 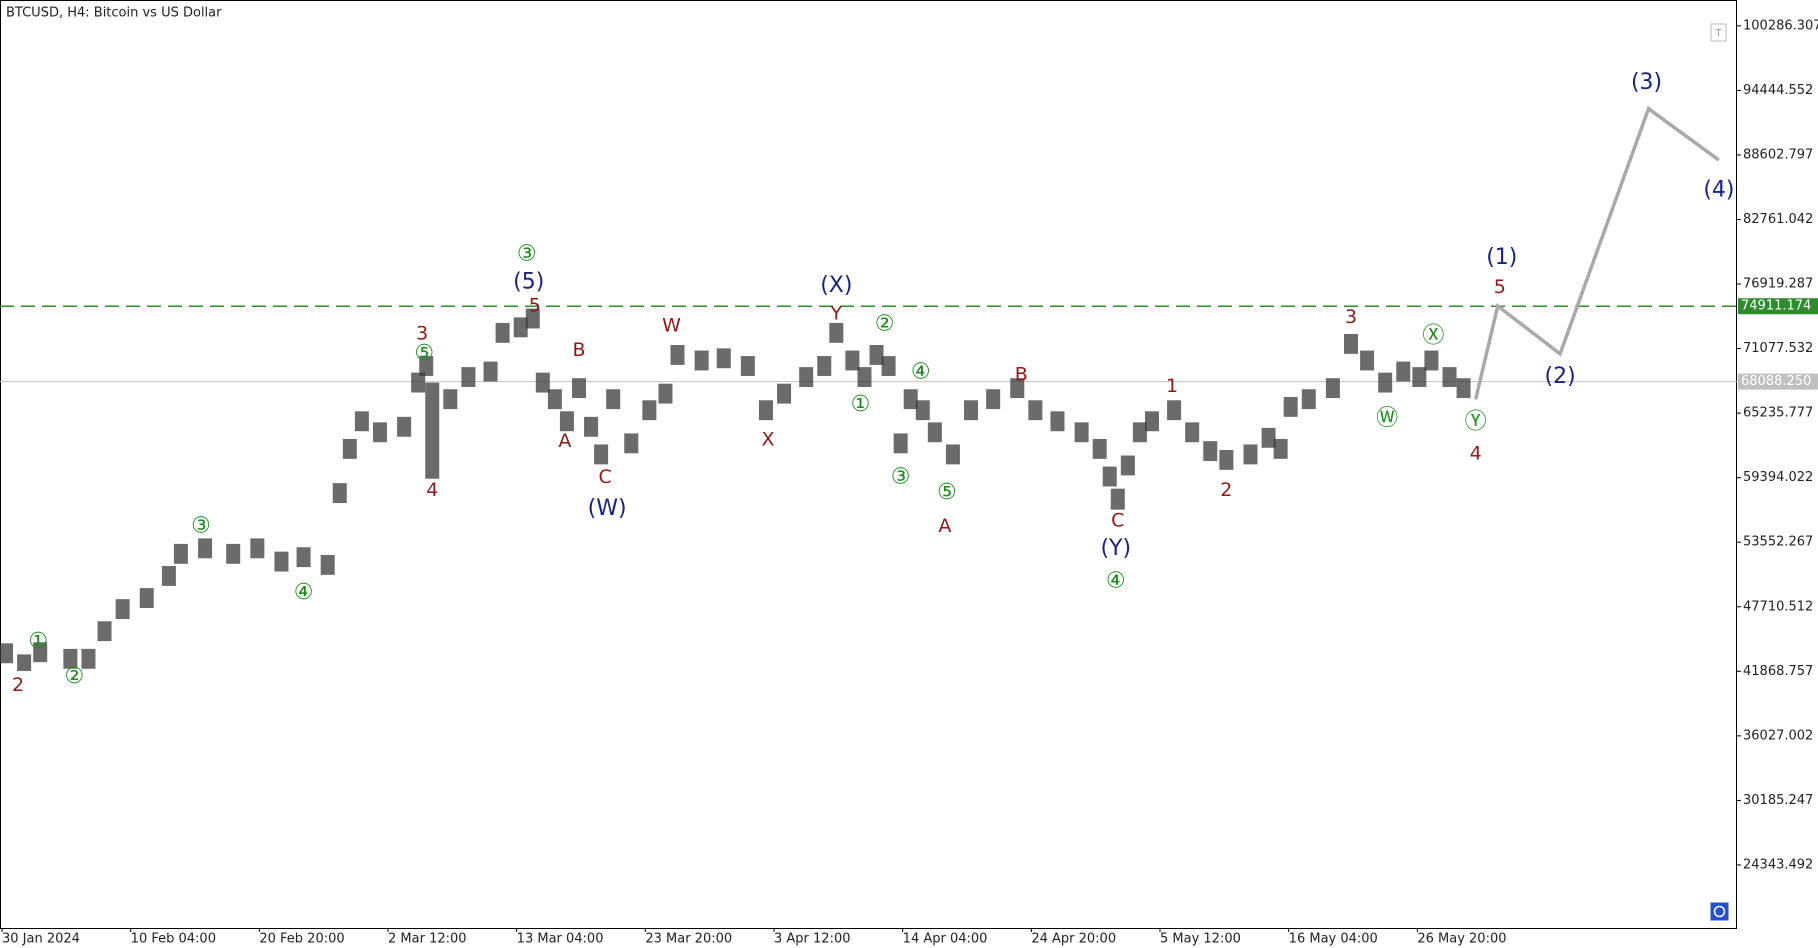 I want to click on x-tick-label: 10 Feb 04:00, so click(x=173, y=939).